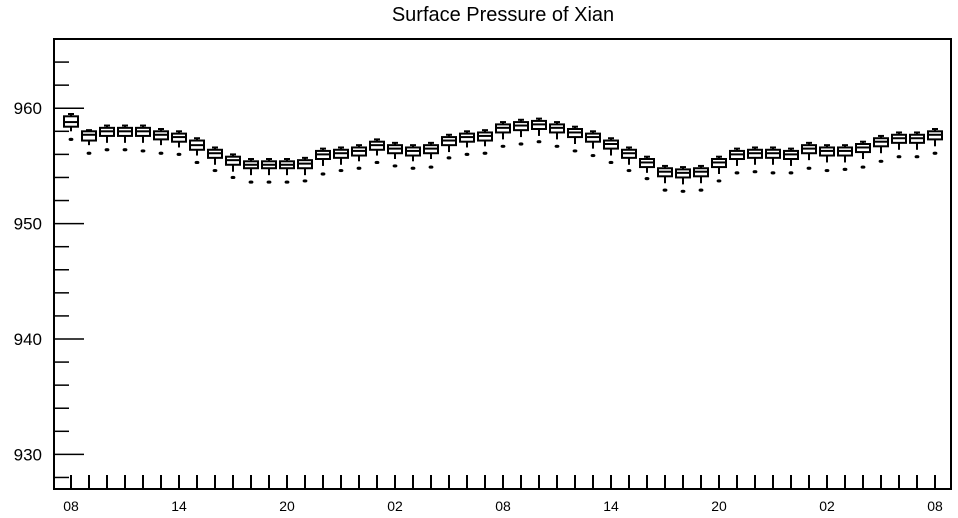  Describe the element at coordinates (49, 258) in the screenshot. I see `y-axis: 930 940 950 960` at that location.